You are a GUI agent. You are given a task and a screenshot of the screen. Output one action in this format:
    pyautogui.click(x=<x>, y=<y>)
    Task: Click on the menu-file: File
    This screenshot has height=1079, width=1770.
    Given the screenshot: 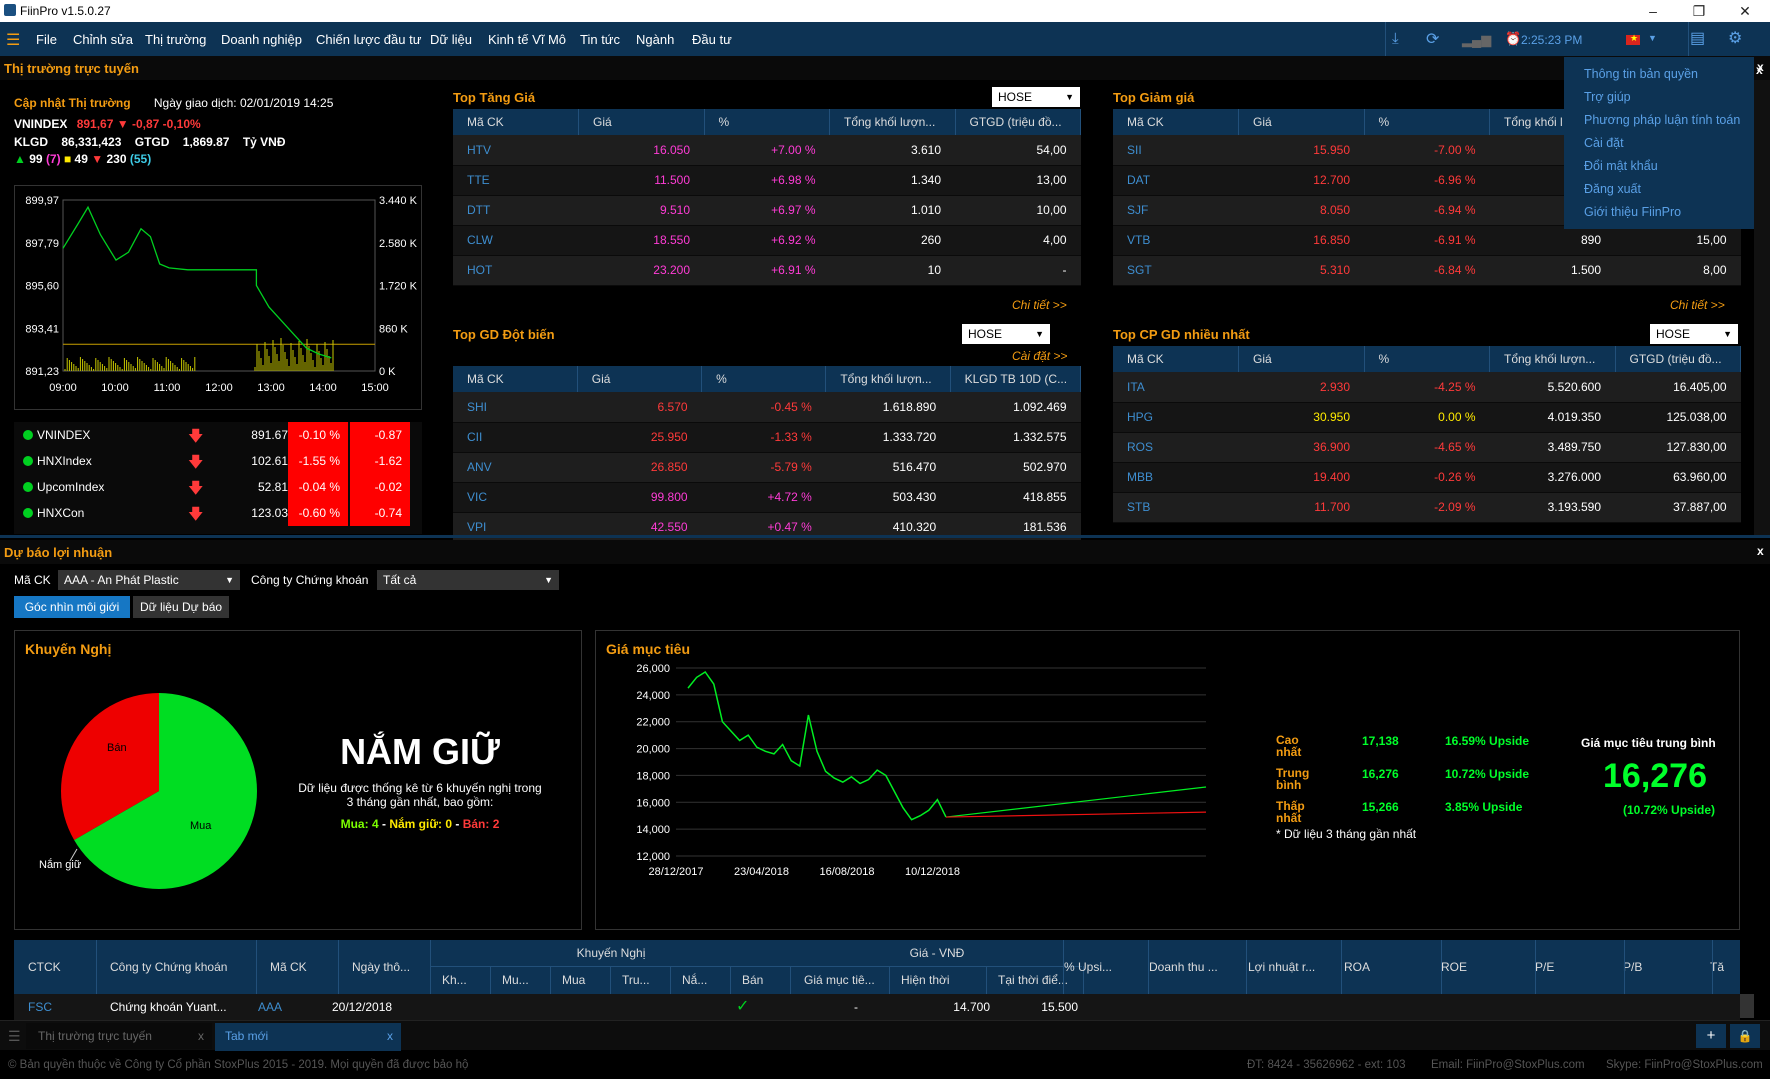 What is the action you would take?
    pyautogui.click(x=46, y=39)
    